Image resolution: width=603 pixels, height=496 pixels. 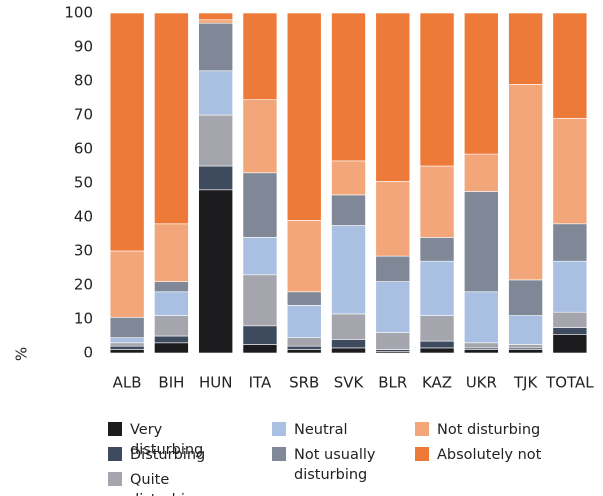 What do you see at coordinates (215, 383) in the screenshot?
I see `x-tick-label: HUN` at bounding box center [215, 383].